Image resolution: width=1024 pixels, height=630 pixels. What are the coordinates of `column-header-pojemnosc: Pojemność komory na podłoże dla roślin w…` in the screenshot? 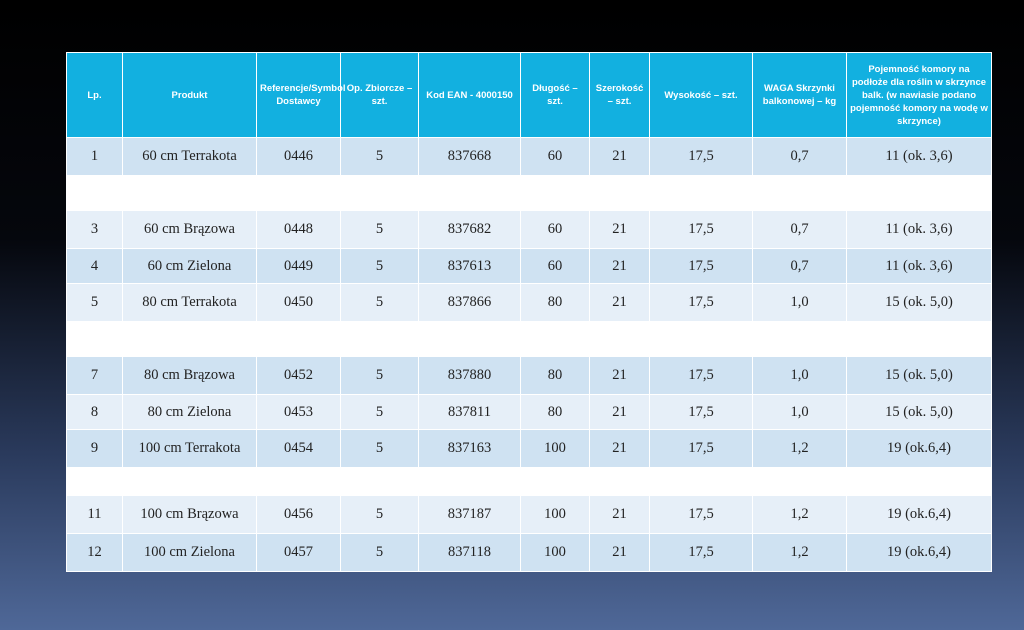 It's located at (919, 95).